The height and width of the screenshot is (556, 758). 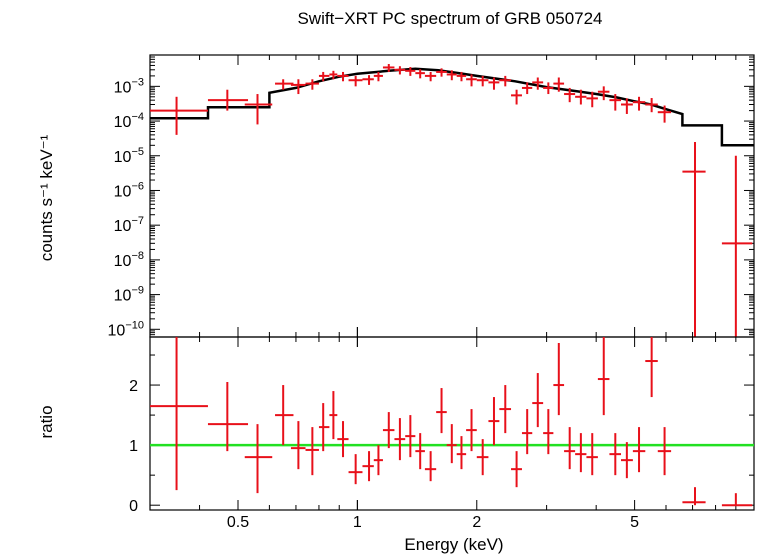 I want to click on x-tick-label: 1, so click(x=357, y=522).